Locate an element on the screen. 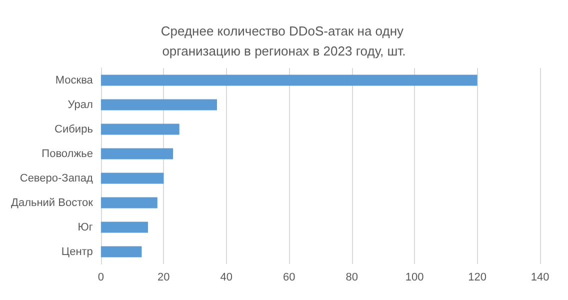  x-tick-label: 60 is located at coordinates (289, 278).